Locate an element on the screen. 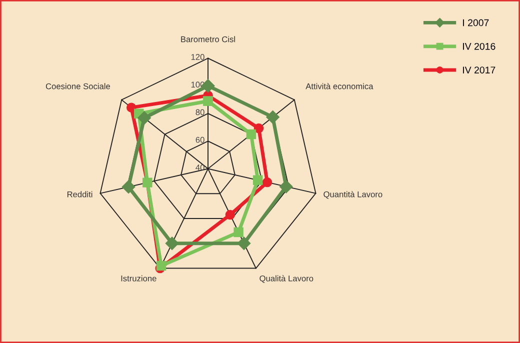  spoke-label: Coesione Sociale is located at coordinates (78, 86).